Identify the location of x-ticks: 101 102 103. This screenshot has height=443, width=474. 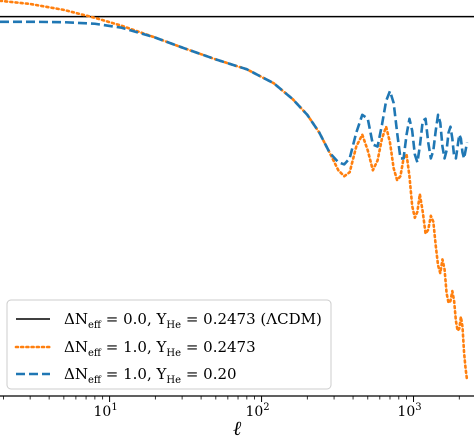
(231, 408).